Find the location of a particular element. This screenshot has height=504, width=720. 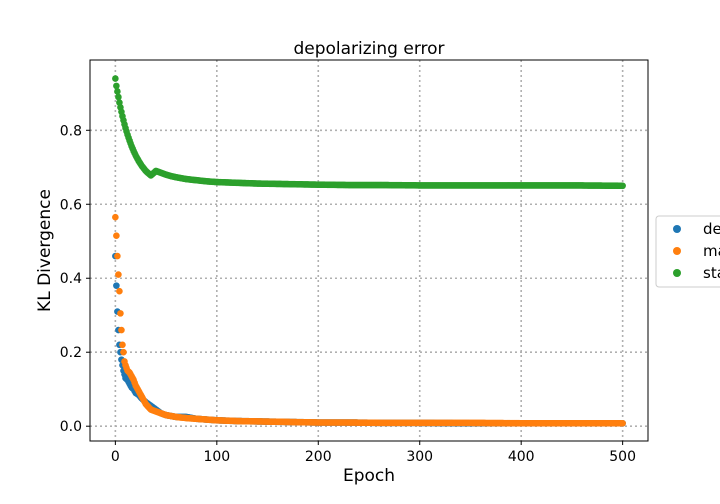

y-tick-label: 0.2 is located at coordinates (71, 353).